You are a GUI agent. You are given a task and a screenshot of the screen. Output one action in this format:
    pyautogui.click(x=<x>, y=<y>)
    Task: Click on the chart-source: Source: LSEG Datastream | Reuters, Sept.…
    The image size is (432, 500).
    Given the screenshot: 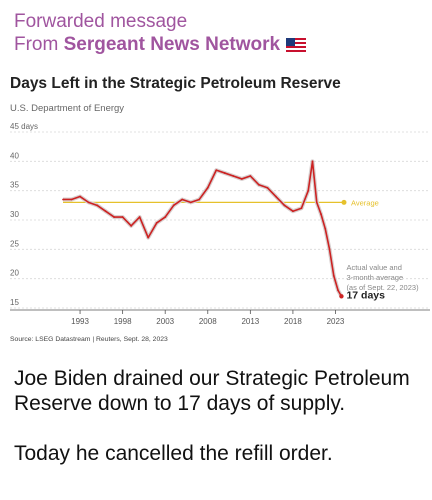 What is the action you would take?
    pyautogui.click(x=89, y=339)
    